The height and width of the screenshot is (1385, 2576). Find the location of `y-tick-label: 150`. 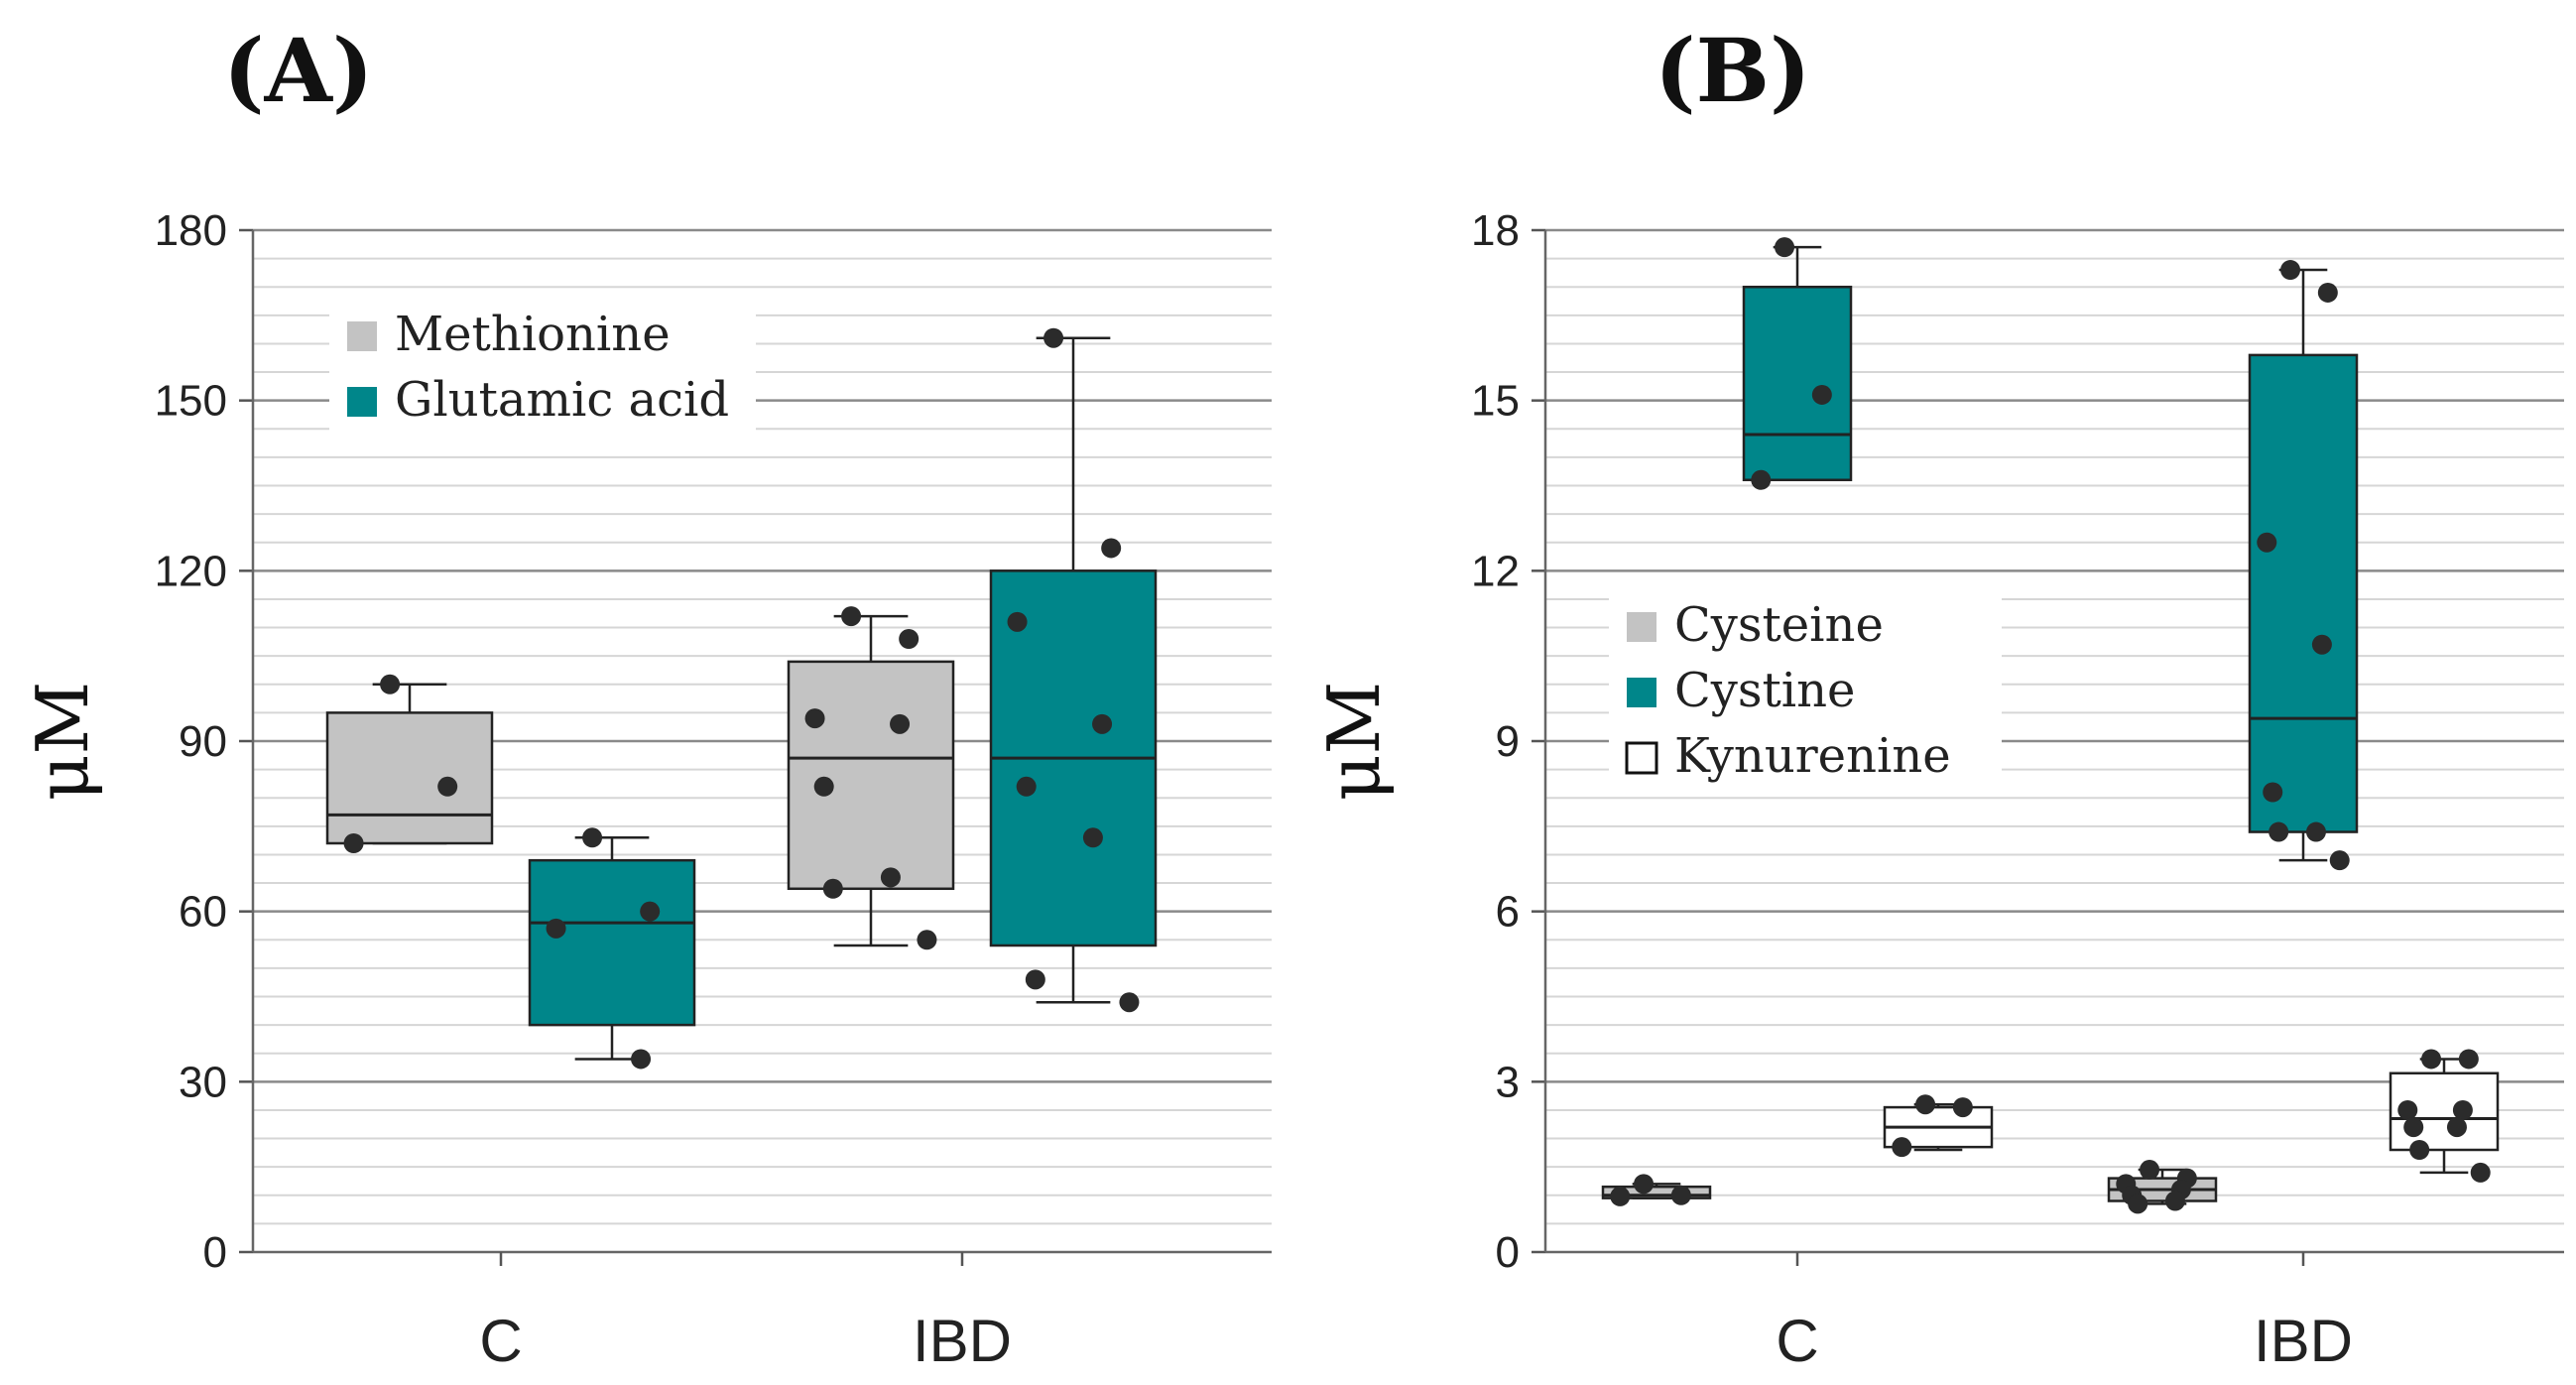

y-tick-label: 150 is located at coordinates (191, 401).